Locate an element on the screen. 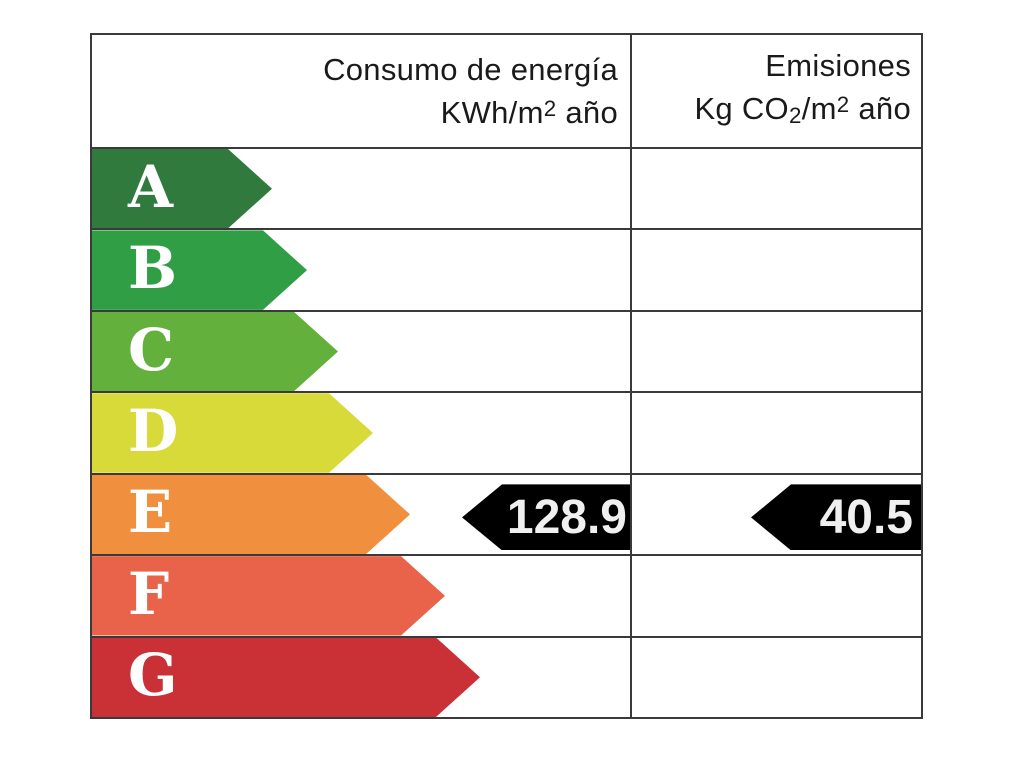  rating-arrow: G is located at coordinates (286, 677).